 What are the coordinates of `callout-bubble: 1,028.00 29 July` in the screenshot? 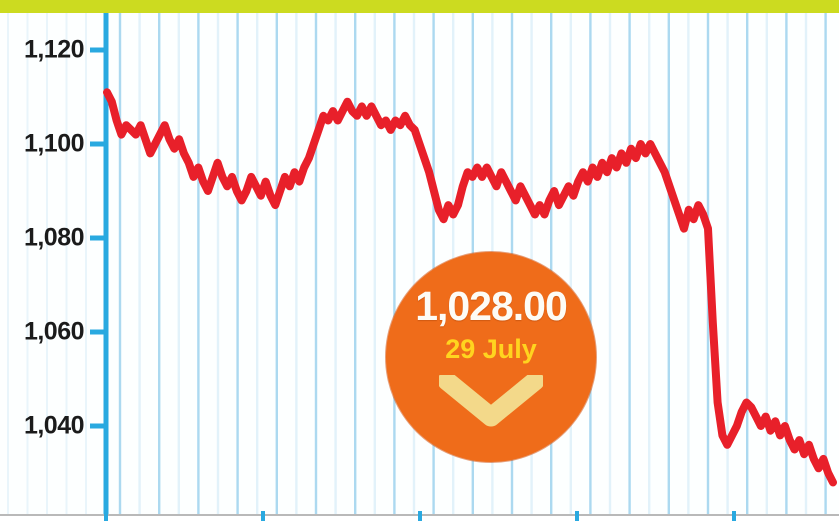 It's located at (491, 357).